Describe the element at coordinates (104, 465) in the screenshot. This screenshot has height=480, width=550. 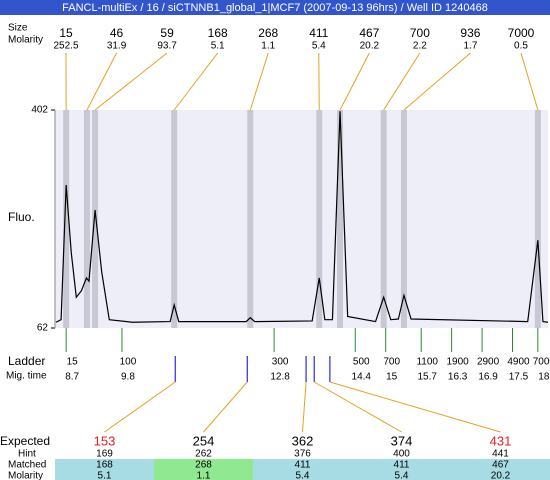
I see `matched-value: 168` at that location.